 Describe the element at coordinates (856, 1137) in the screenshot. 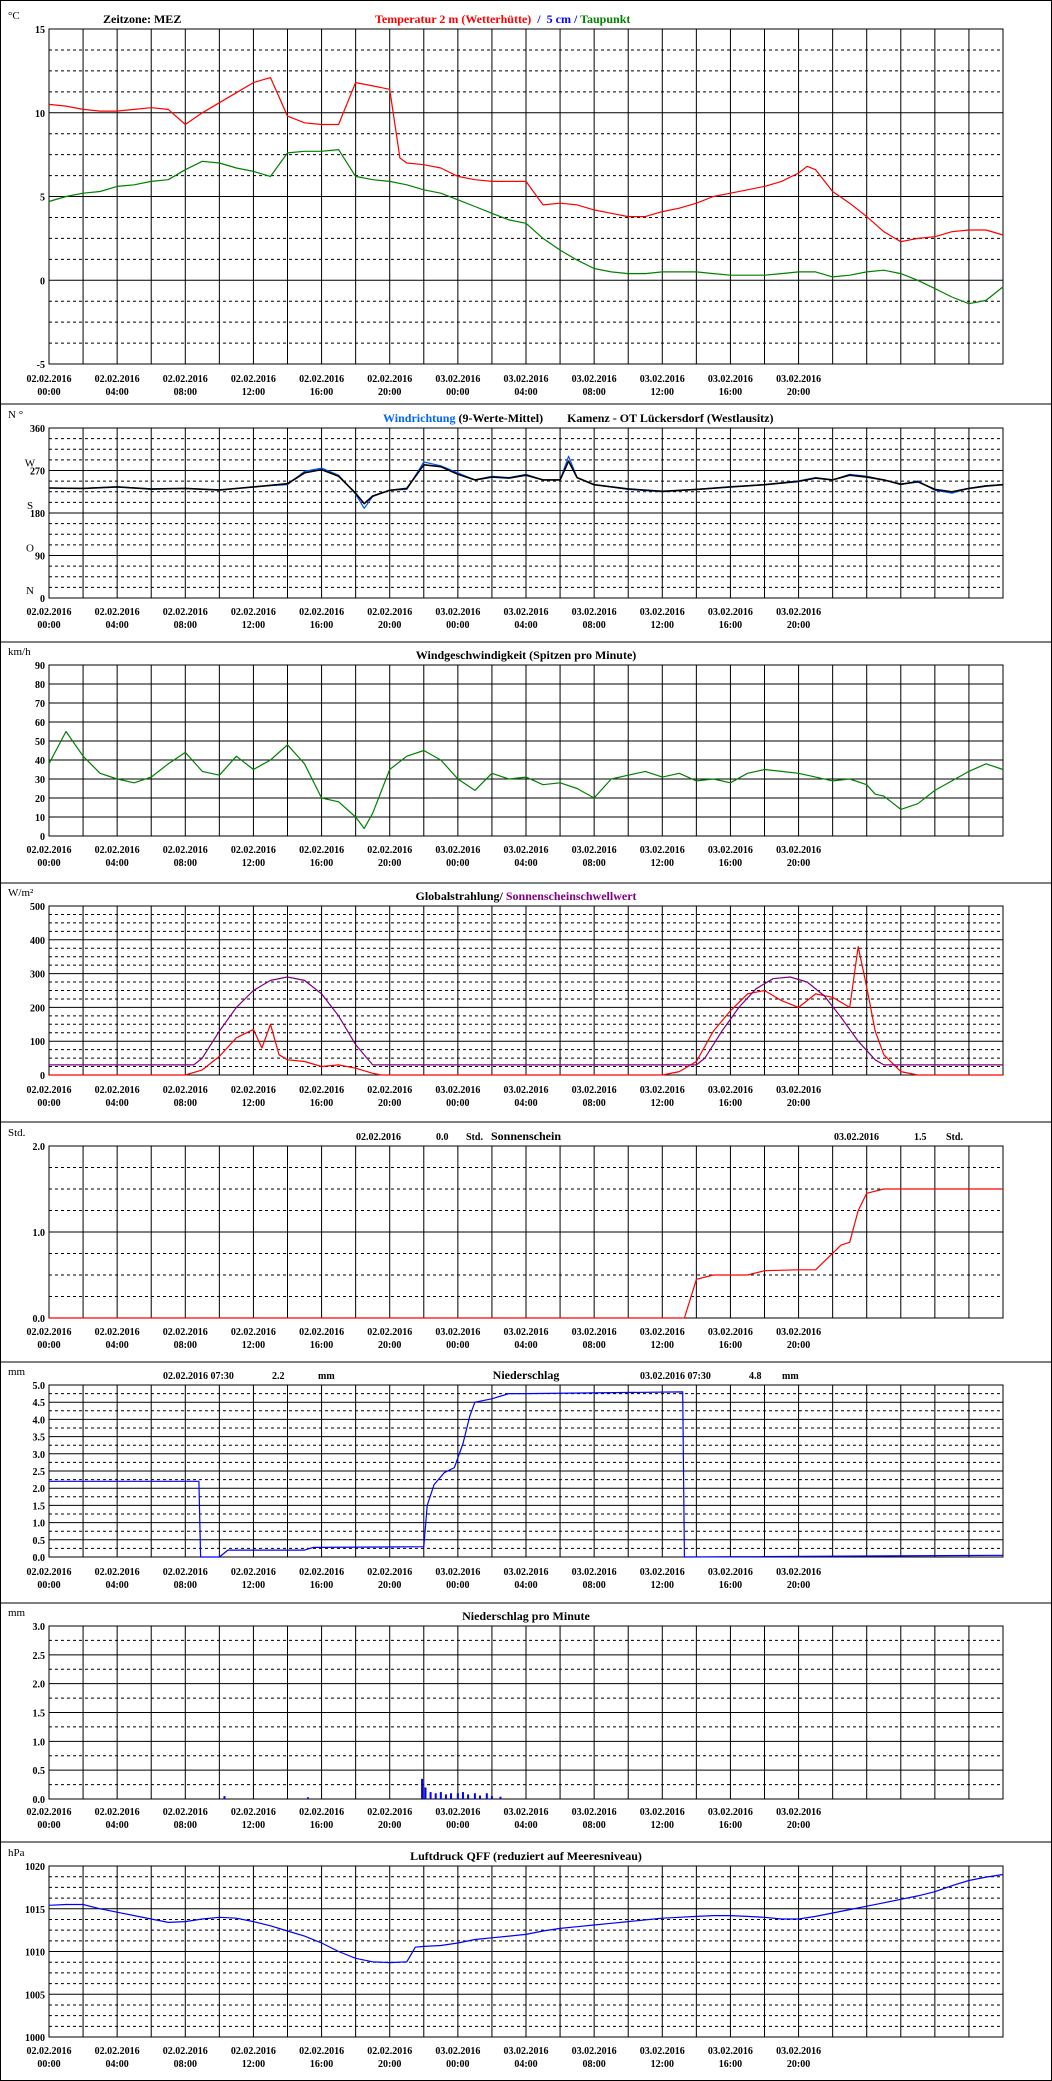

I see `summary-date: 03.02.2016` at that location.